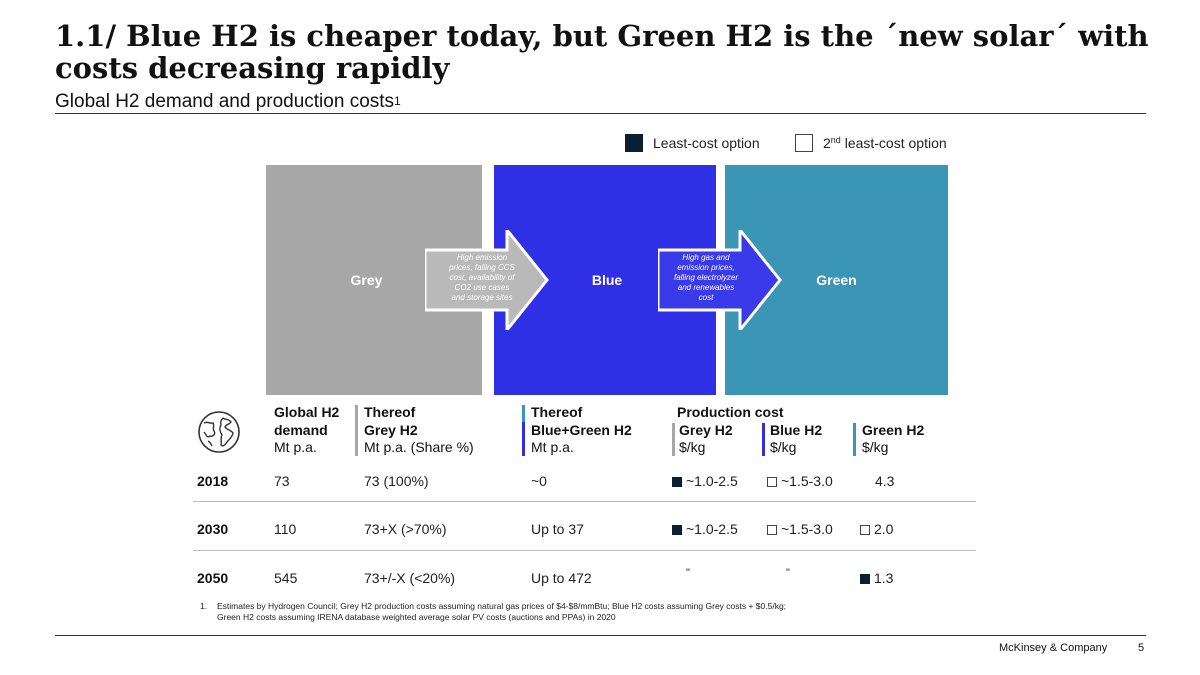 This screenshot has height=675, width=1200. What do you see at coordinates (581, 429) in the screenshot?
I see `header-line: Blue+Green H2` at bounding box center [581, 429].